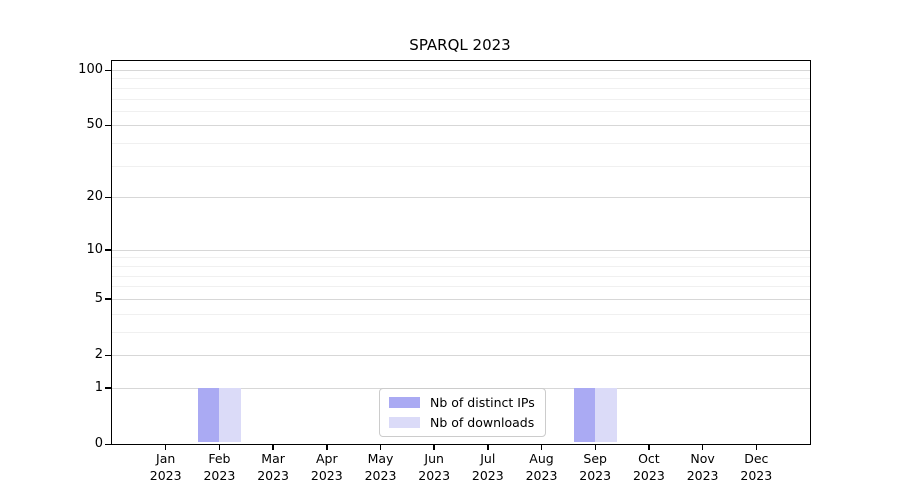 The width and height of the screenshot is (900, 500). Describe the element at coordinates (98, 443) in the screenshot. I see `y-tick-label: 0` at that location.